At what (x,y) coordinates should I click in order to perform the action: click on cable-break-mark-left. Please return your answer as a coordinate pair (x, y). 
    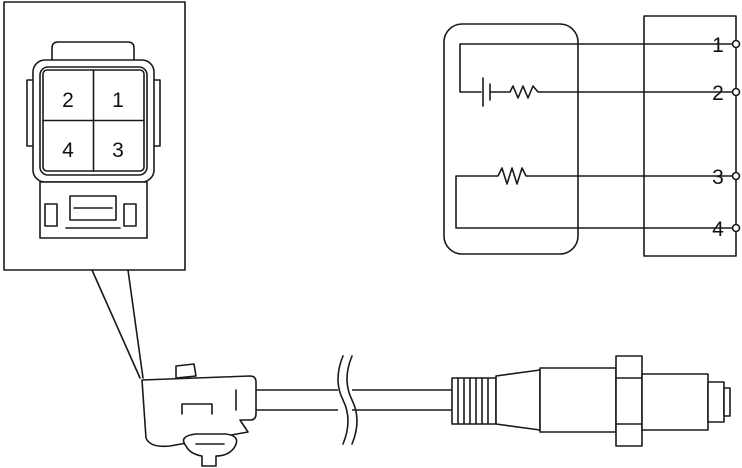
    Looking at the image, I should click on (343, 400).